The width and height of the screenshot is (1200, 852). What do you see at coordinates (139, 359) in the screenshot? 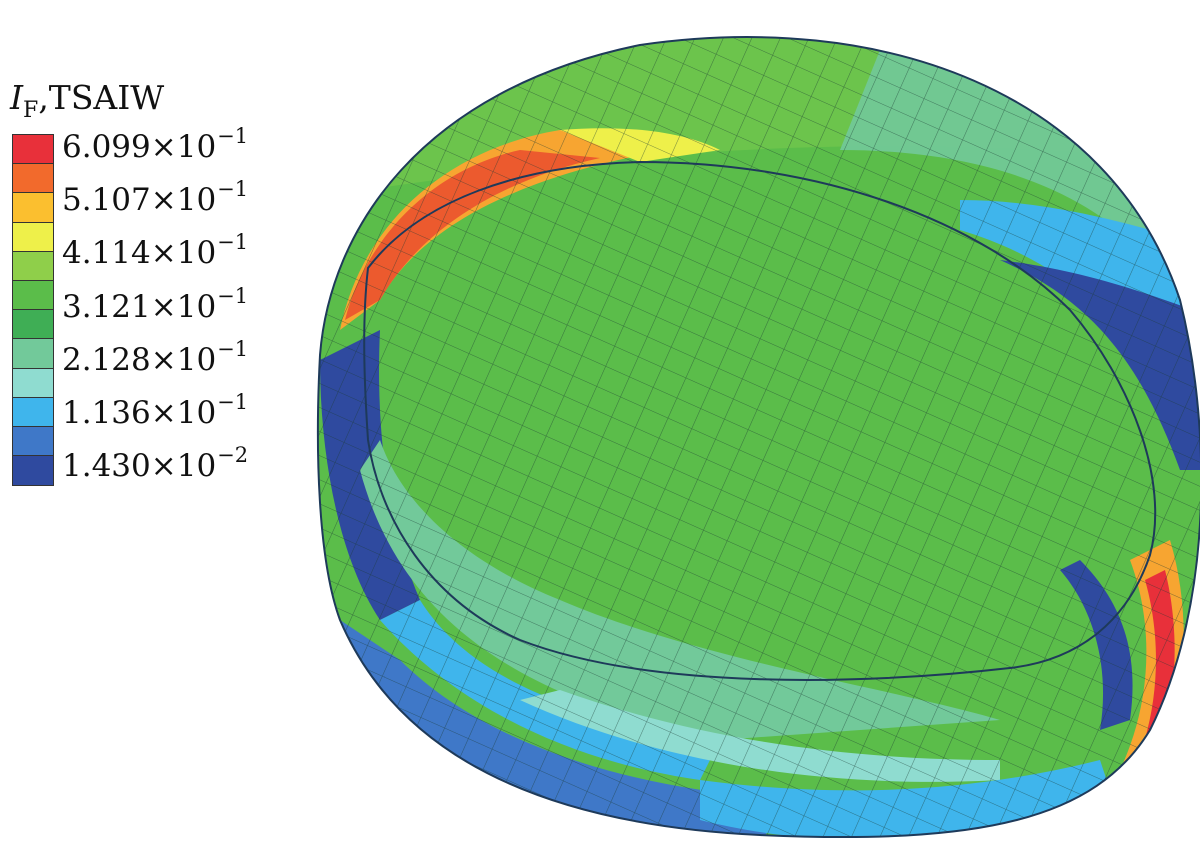
I see `tick-mantissa: 2.128×10` at bounding box center [139, 359].